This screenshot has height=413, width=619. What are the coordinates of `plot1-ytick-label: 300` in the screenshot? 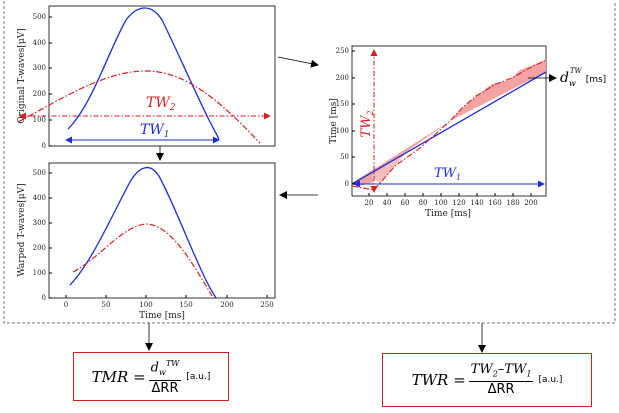 It's located at (39, 68).